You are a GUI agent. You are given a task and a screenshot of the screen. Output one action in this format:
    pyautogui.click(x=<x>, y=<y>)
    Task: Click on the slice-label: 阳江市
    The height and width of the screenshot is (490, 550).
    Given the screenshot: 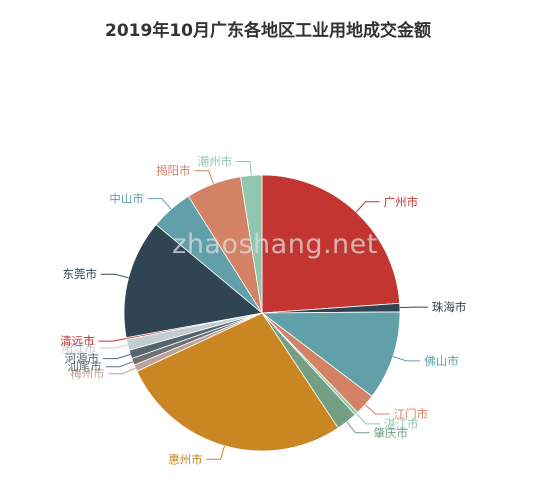 What is the action you would take?
    pyautogui.click(x=79, y=348)
    